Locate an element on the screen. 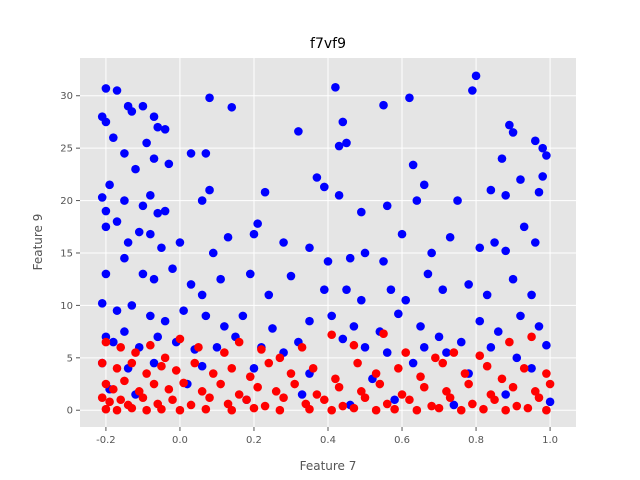  x-tick-label: 0.0 is located at coordinates (180, 440).